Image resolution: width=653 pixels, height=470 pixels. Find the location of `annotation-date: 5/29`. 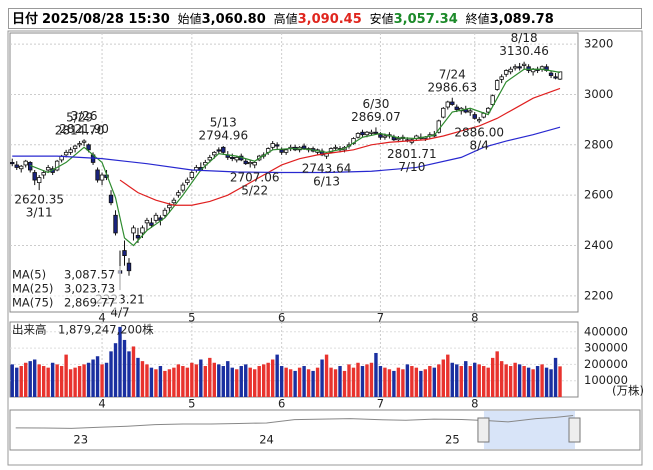

annotation-date: 5/29 is located at coordinates (79, 118).